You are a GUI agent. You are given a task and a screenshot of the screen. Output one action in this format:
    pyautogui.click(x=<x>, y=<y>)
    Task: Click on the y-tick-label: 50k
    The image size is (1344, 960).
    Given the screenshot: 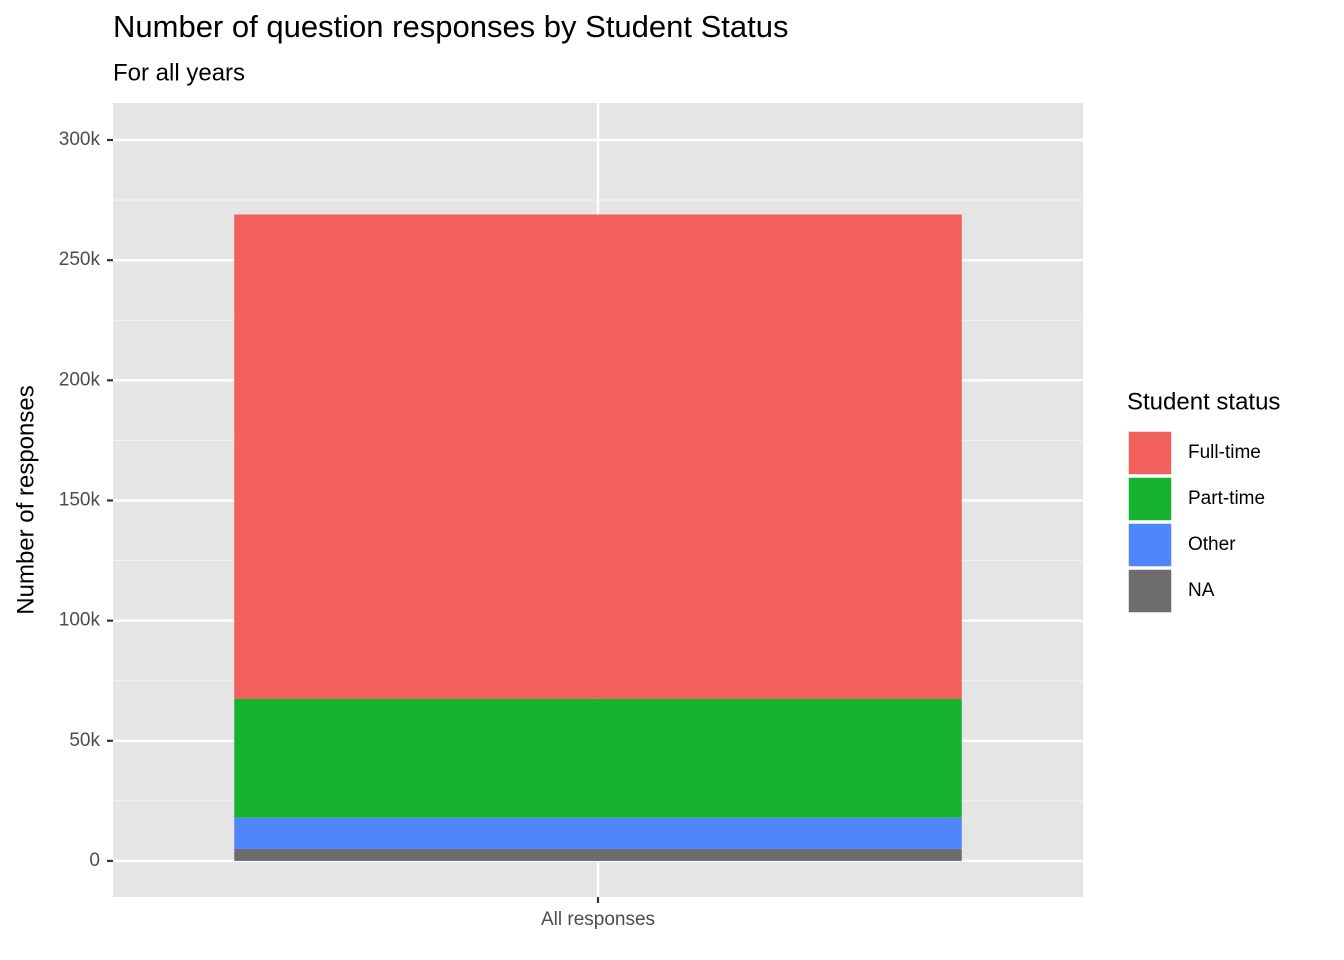 What is the action you would take?
    pyautogui.click(x=84, y=740)
    